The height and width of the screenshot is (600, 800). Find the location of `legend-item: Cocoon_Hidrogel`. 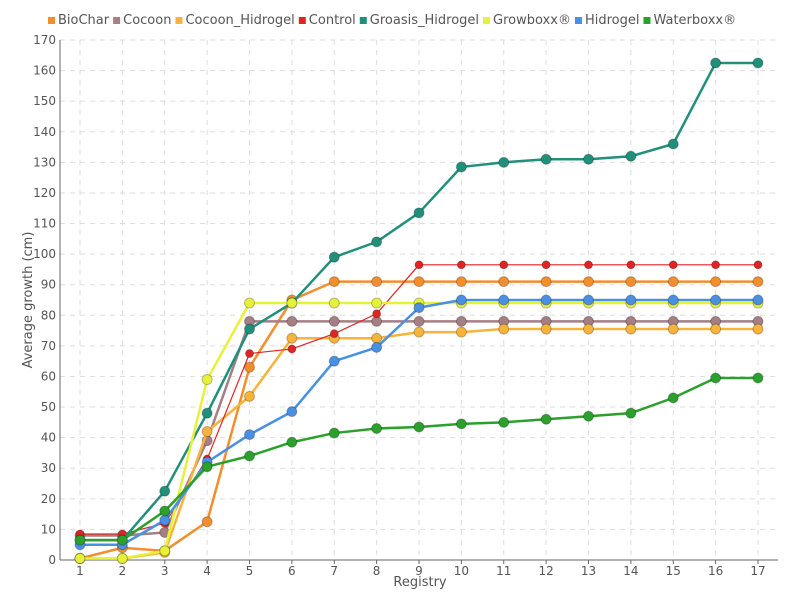

legend-item: Cocoon_Hidrogel is located at coordinates (235, 20).